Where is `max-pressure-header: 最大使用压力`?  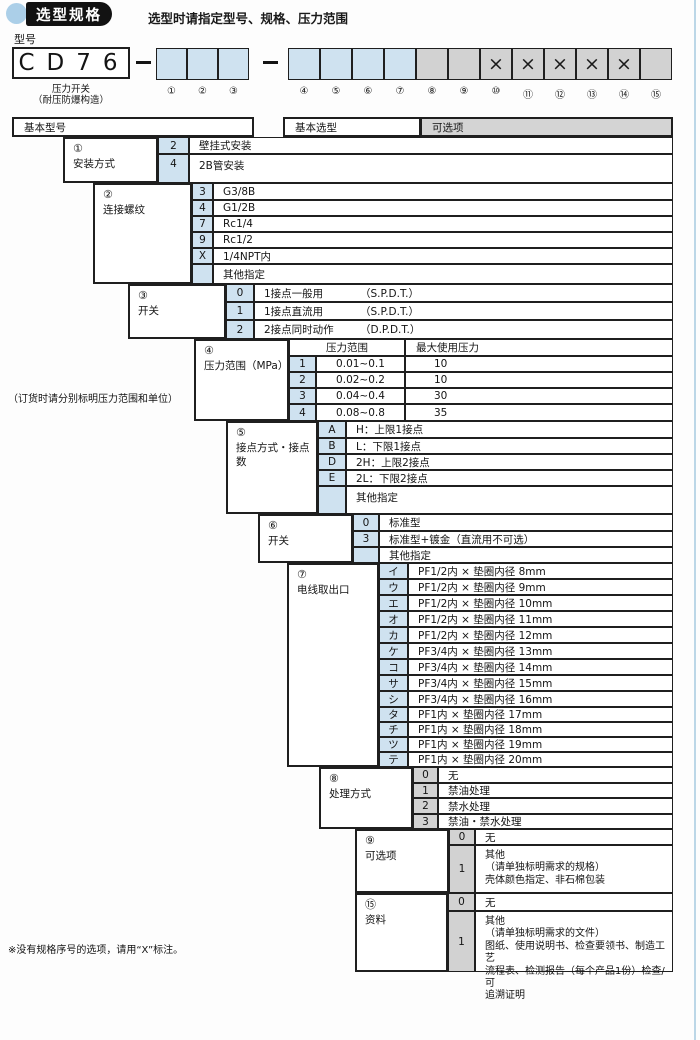 max-pressure-header: 最大使用压力 is located at coordinates (539, 347).